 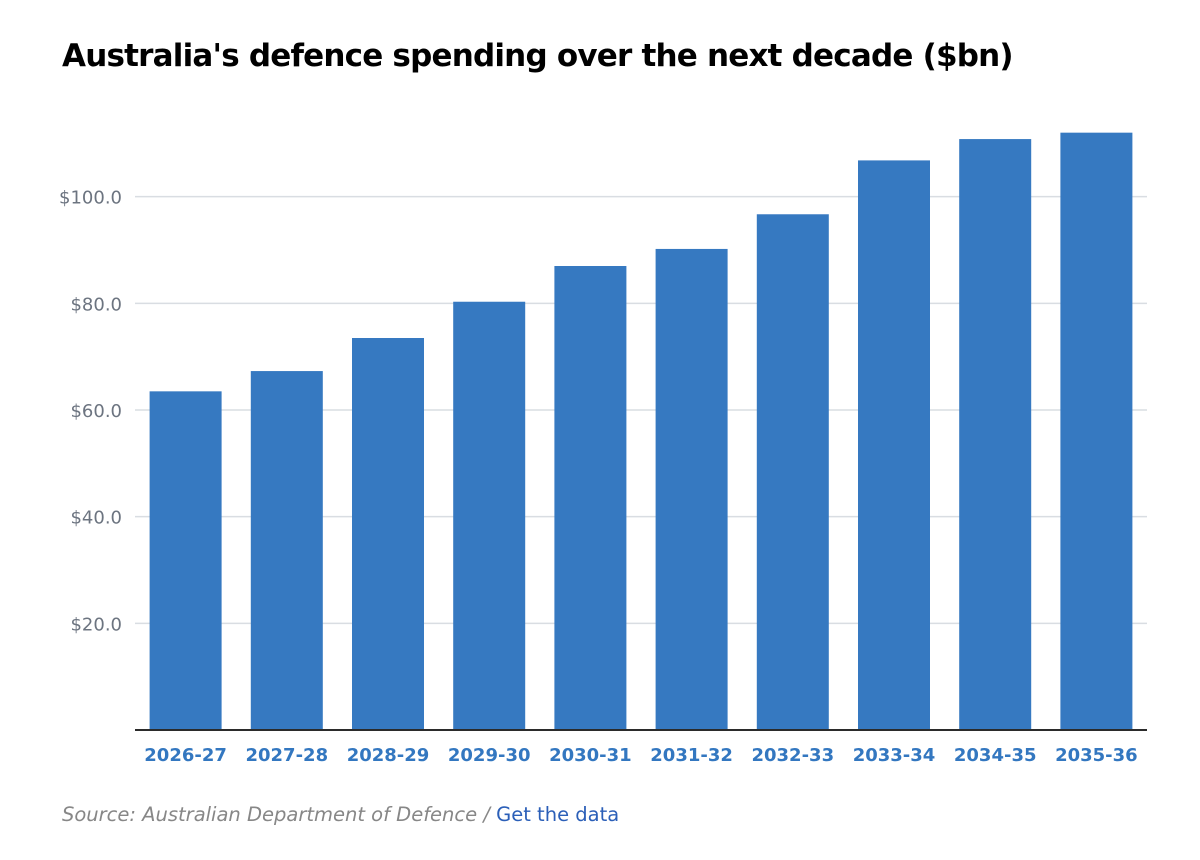 I want to click on x-tick-label: 2030-31, so click(x=590, y=755).